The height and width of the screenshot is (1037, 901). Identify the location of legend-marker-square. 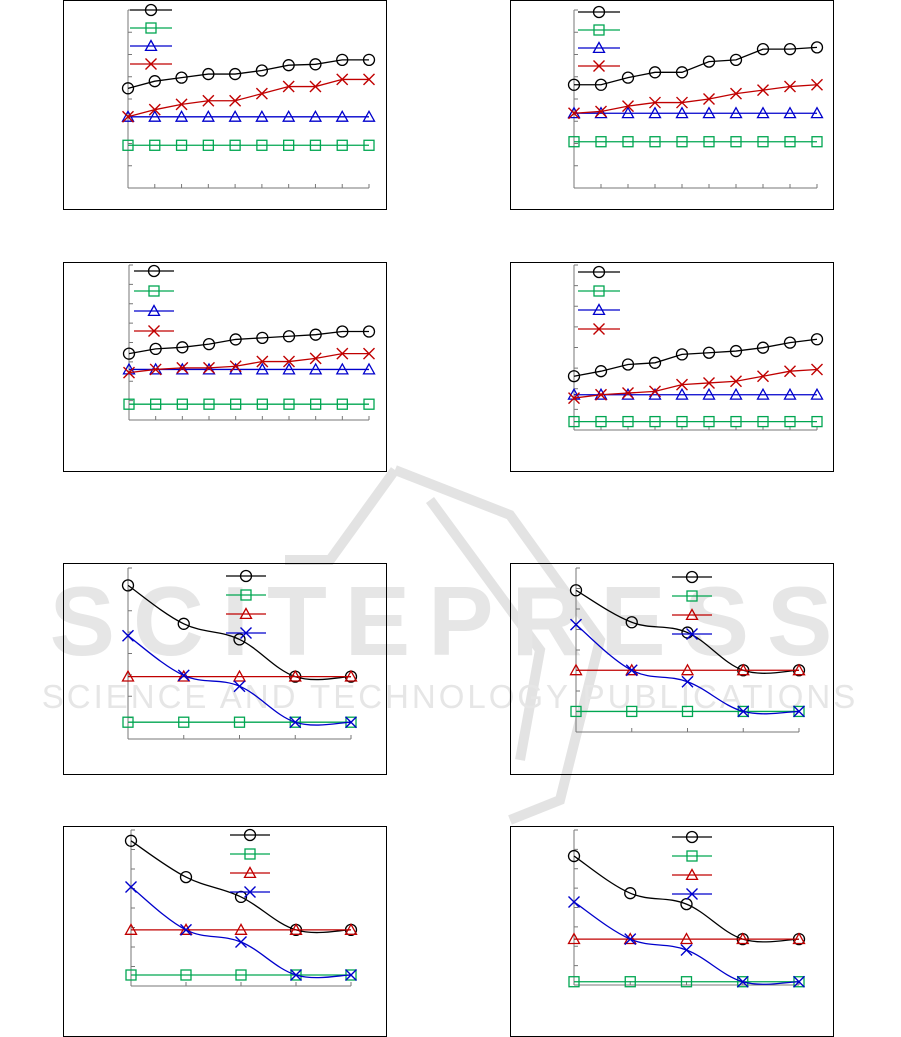
(599, 30).